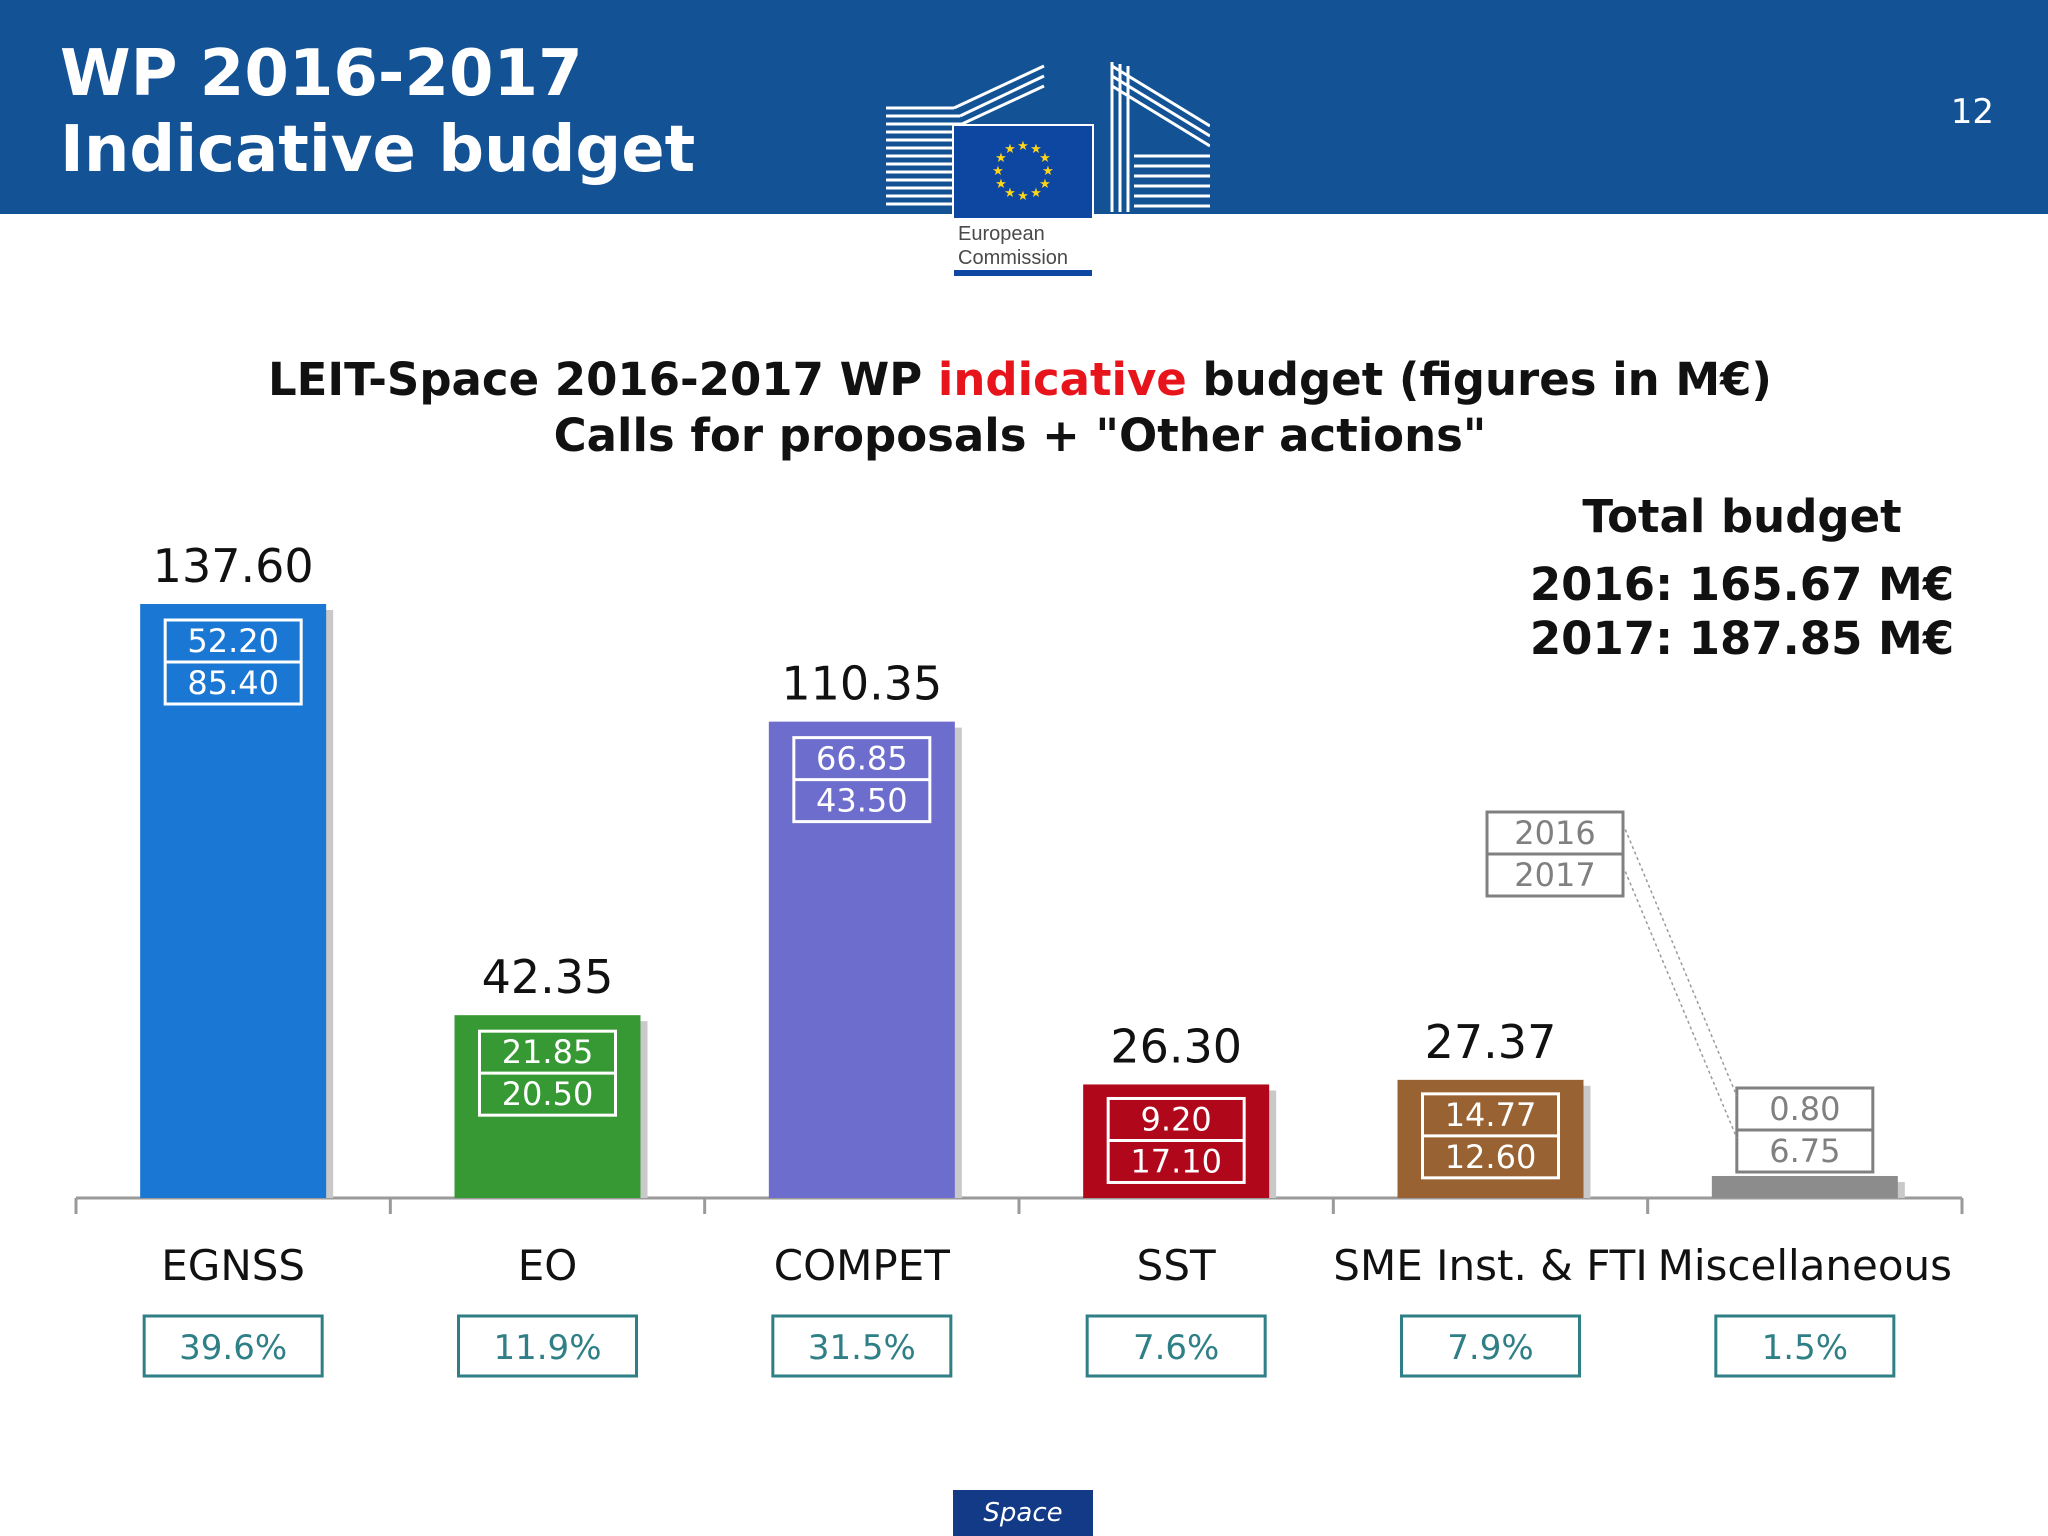 This screenshot has width=2048, height=1536. Describe the element at coordinates (595, 379) in the screenshot. I see `chart-title-part1: LEIT-Space 2016-2017 WP` at that location.